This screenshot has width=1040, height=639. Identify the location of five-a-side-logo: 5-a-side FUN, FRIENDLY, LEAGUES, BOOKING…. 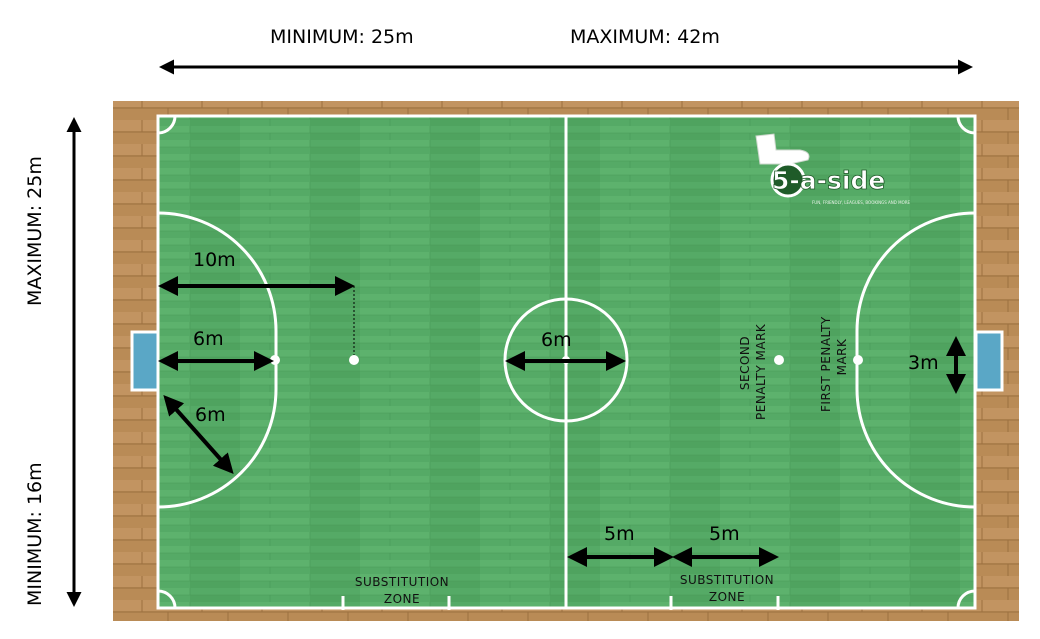
(833, 169).